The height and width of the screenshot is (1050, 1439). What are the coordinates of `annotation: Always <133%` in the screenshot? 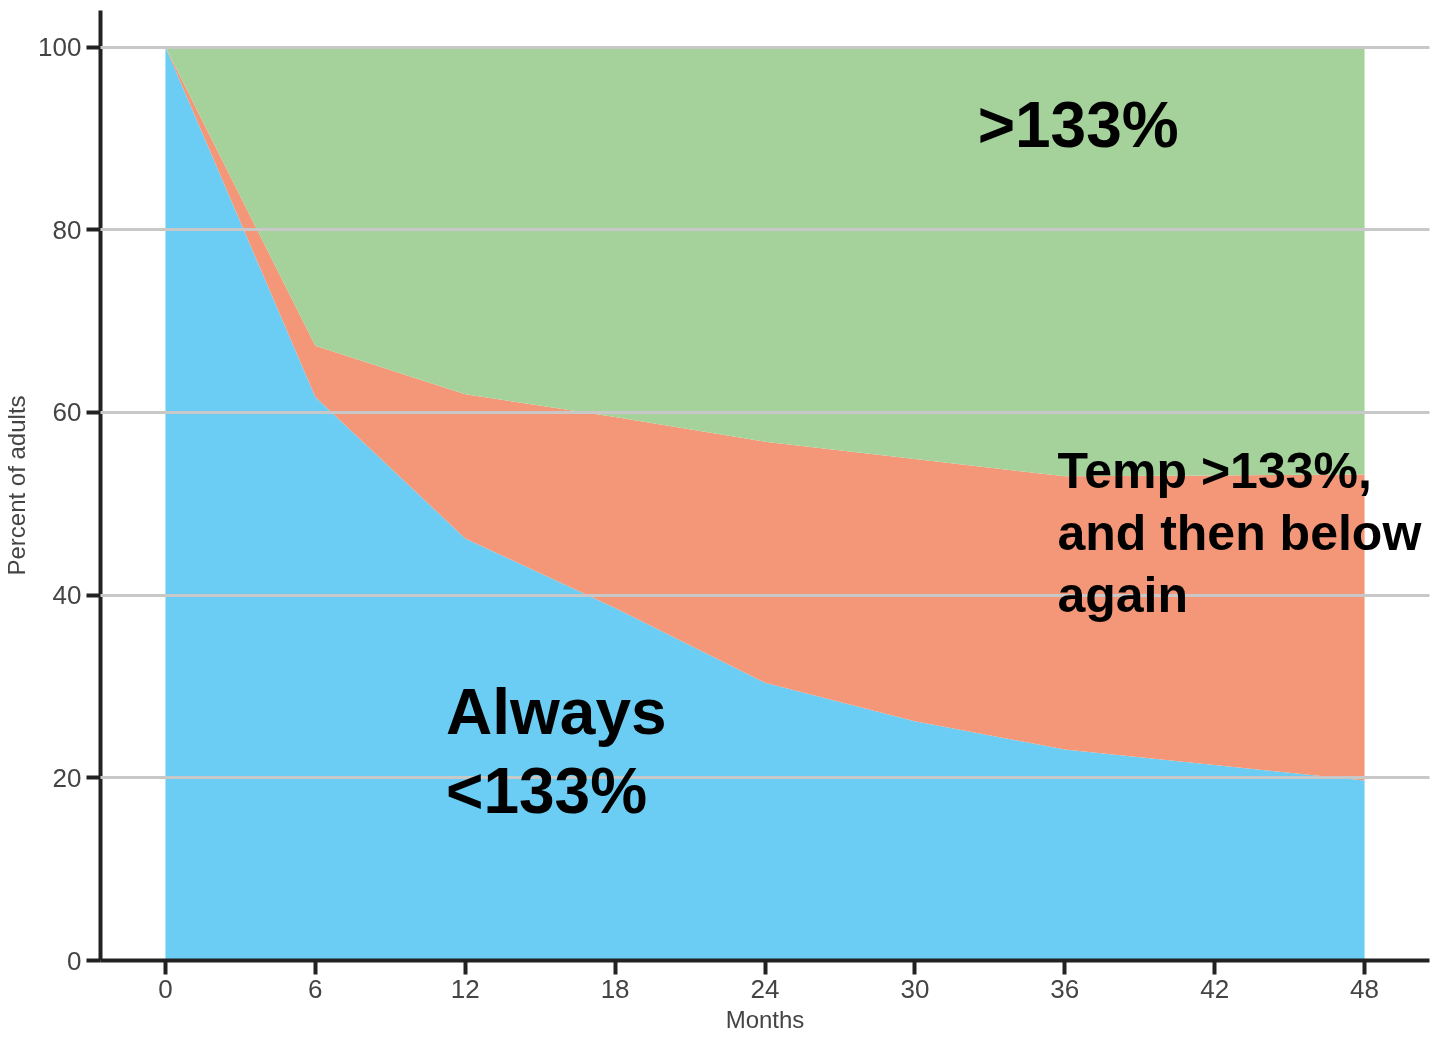 It's located at (556, 751).